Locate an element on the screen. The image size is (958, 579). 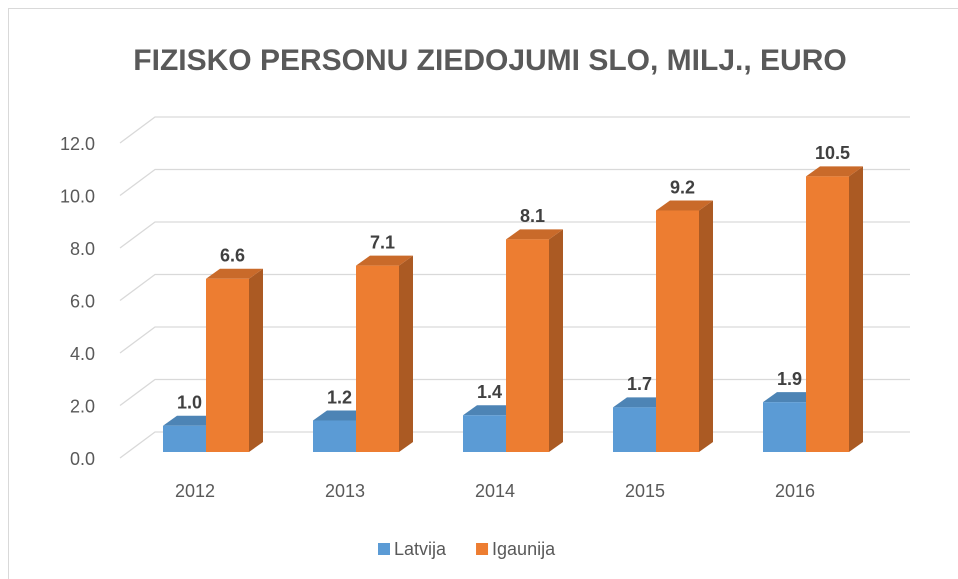
legend-label: Latvija is located at coordinates (420, 549).